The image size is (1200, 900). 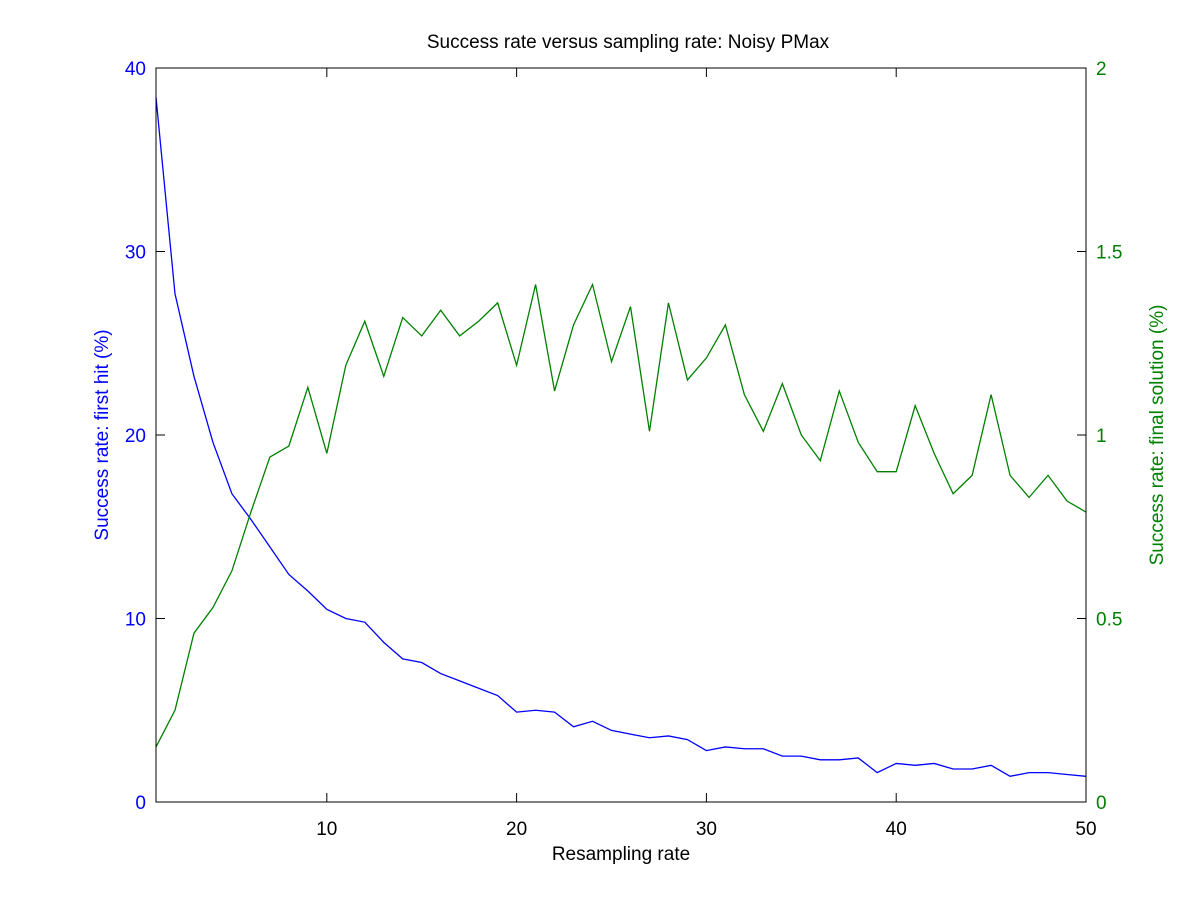 What do you see at coordinates (135, 69) in the screenshot?
I see `y-left-tick-label: 40` at bounding box center [135, 69].